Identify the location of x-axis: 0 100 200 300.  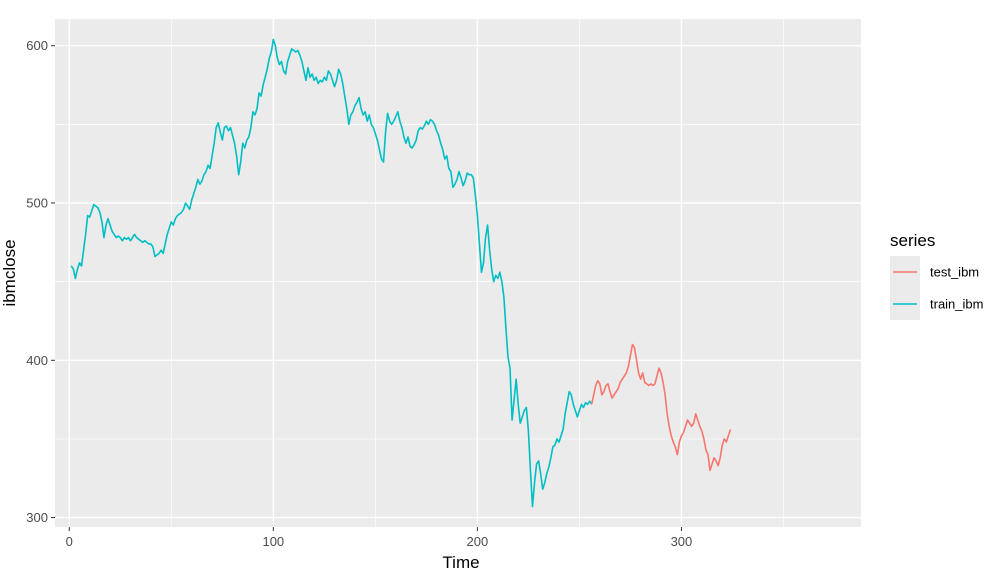
(379, 538).